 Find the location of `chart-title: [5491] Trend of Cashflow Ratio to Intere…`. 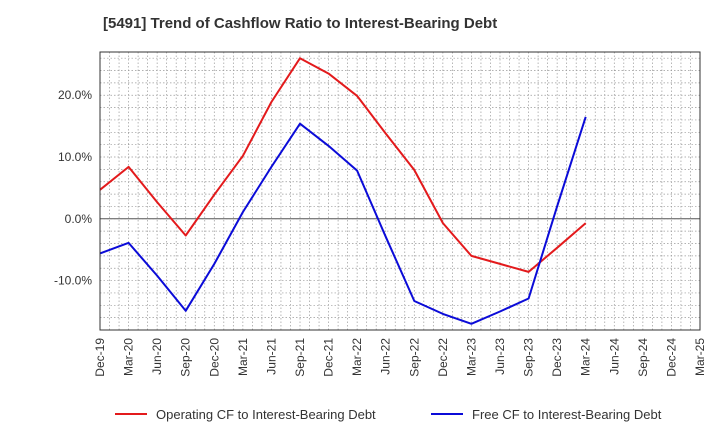

chart-title: [5491] Trend of Cashflow Ratio to Intere… is located at coordinates (300, 23).